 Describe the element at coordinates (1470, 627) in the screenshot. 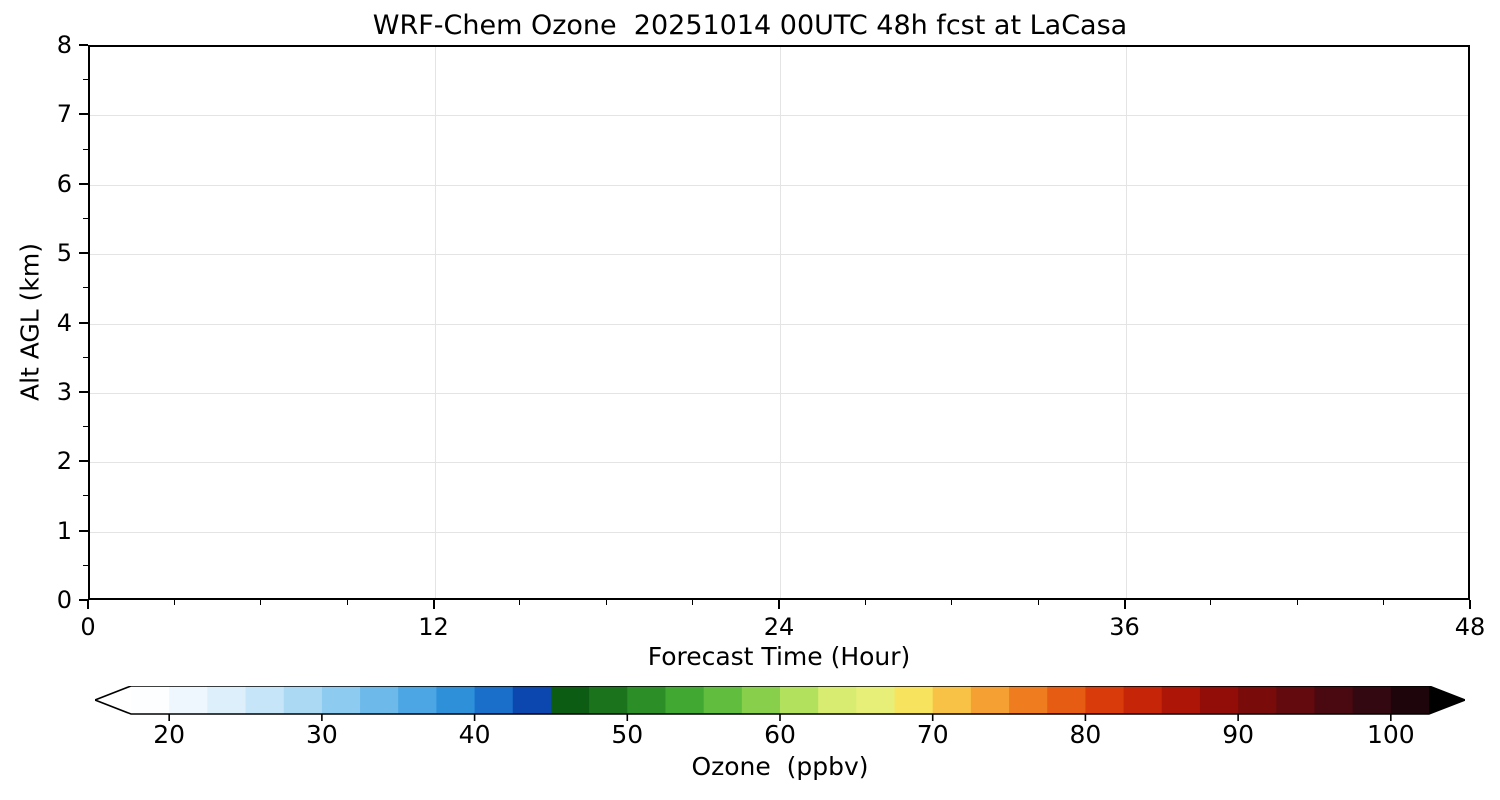

I see `x-tick-label: 48` at that location.